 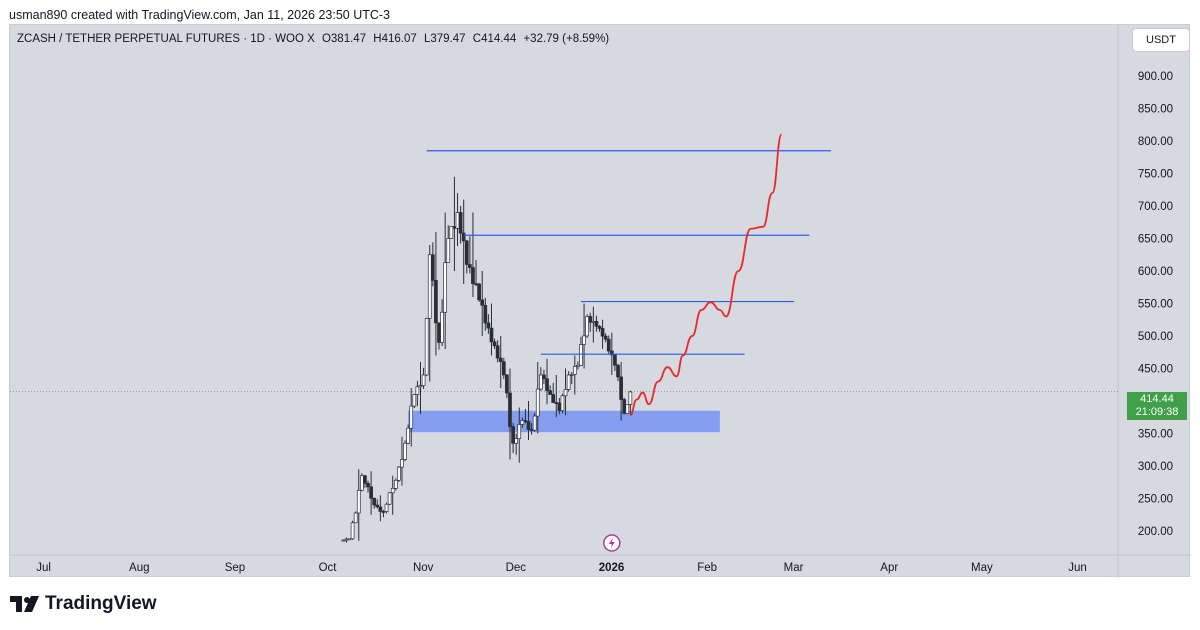 I want to click on current-price-tag: 414.44 21:09:38, so click(x=1157, y=406).